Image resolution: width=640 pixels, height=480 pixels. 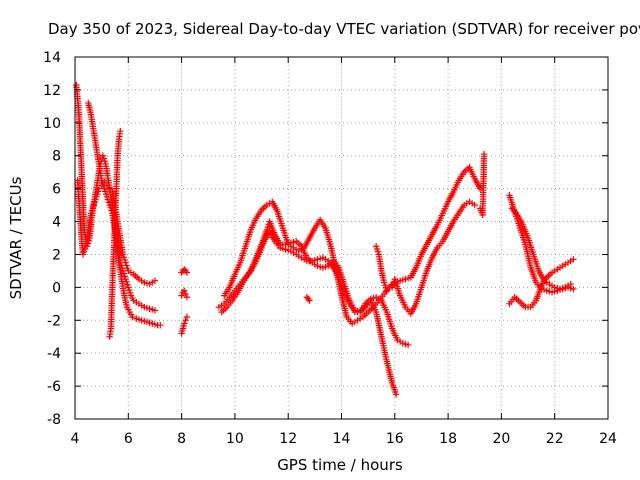 What do you see at coordinates (54, 420) in the screenshot?
I see `y-tick-label: -8` at bounding box center [54, 420].